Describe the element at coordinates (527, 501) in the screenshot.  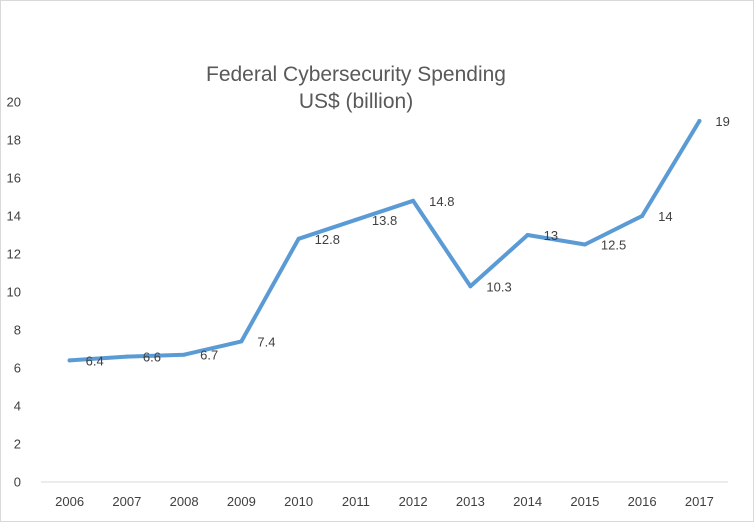
I see `x-tick-label: 2014` at that location.